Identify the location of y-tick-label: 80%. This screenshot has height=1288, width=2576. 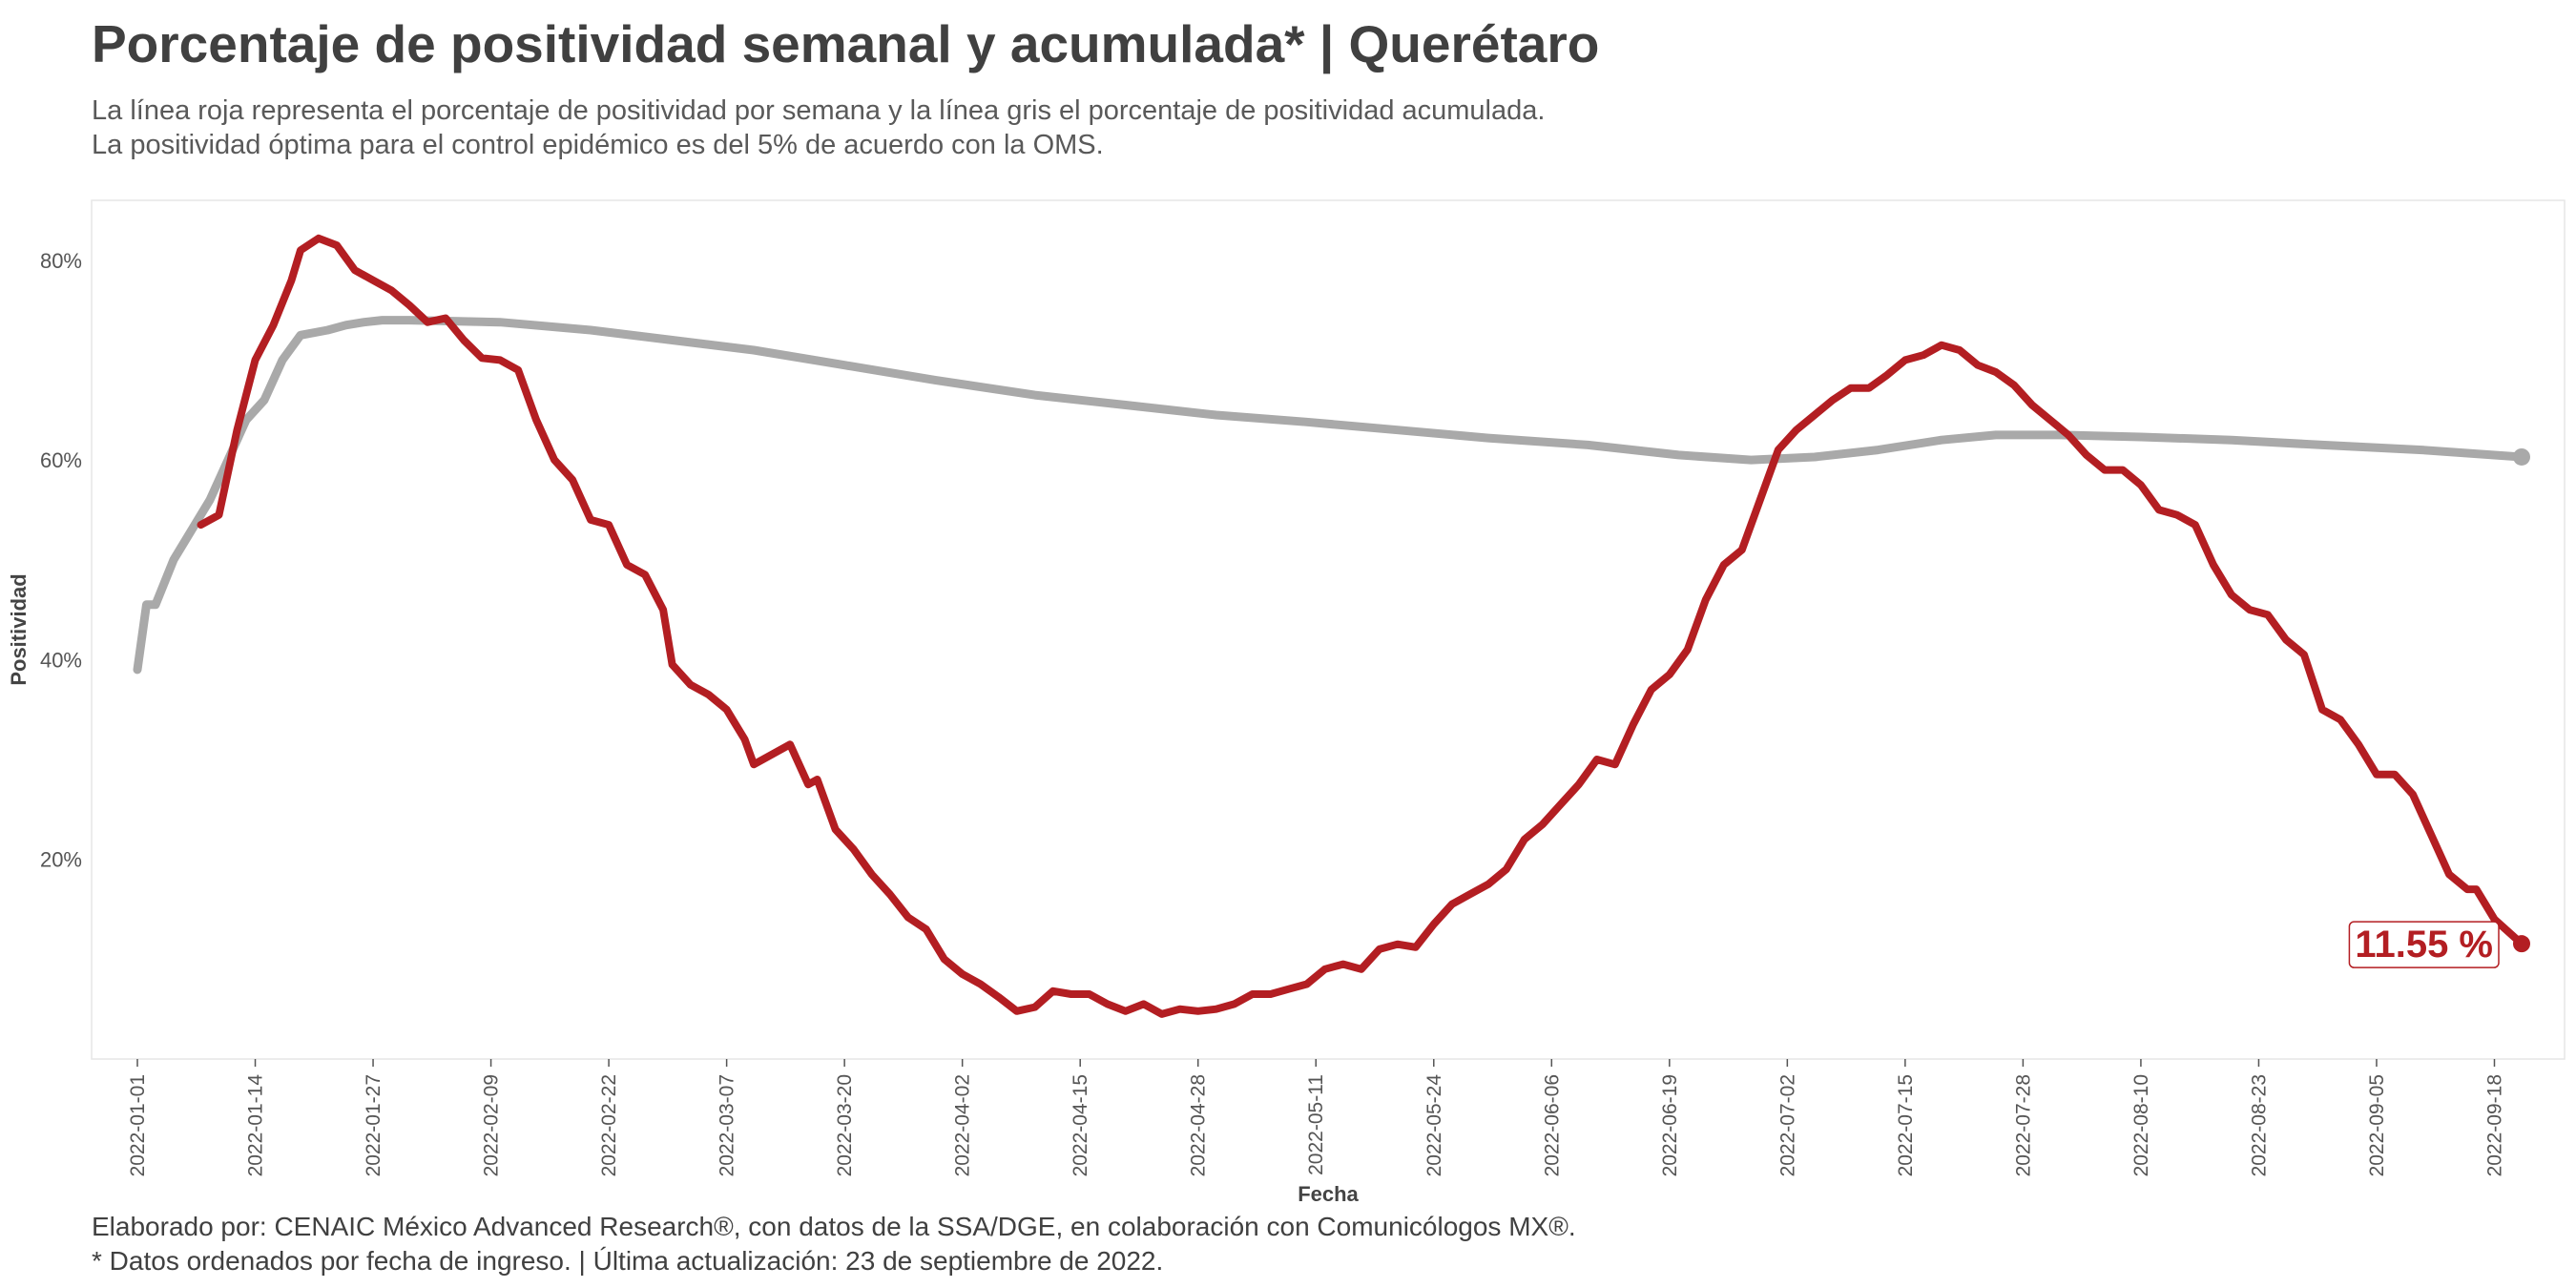
(61, 261).